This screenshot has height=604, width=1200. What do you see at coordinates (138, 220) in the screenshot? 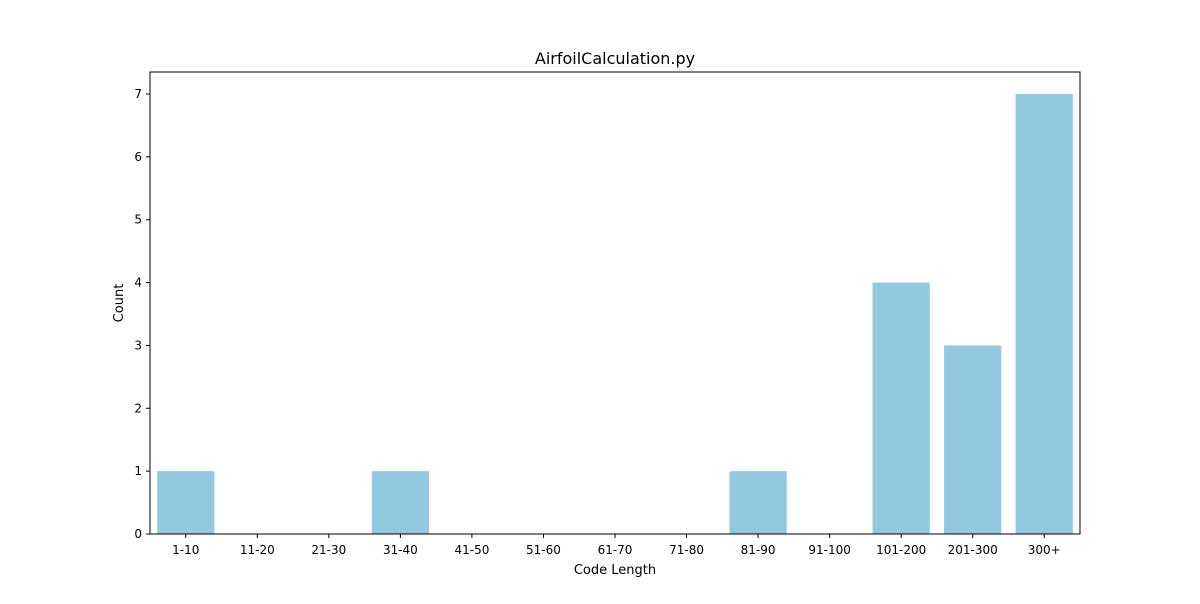
I see `y-tick-label: 5` at bounding box center [138, 220].